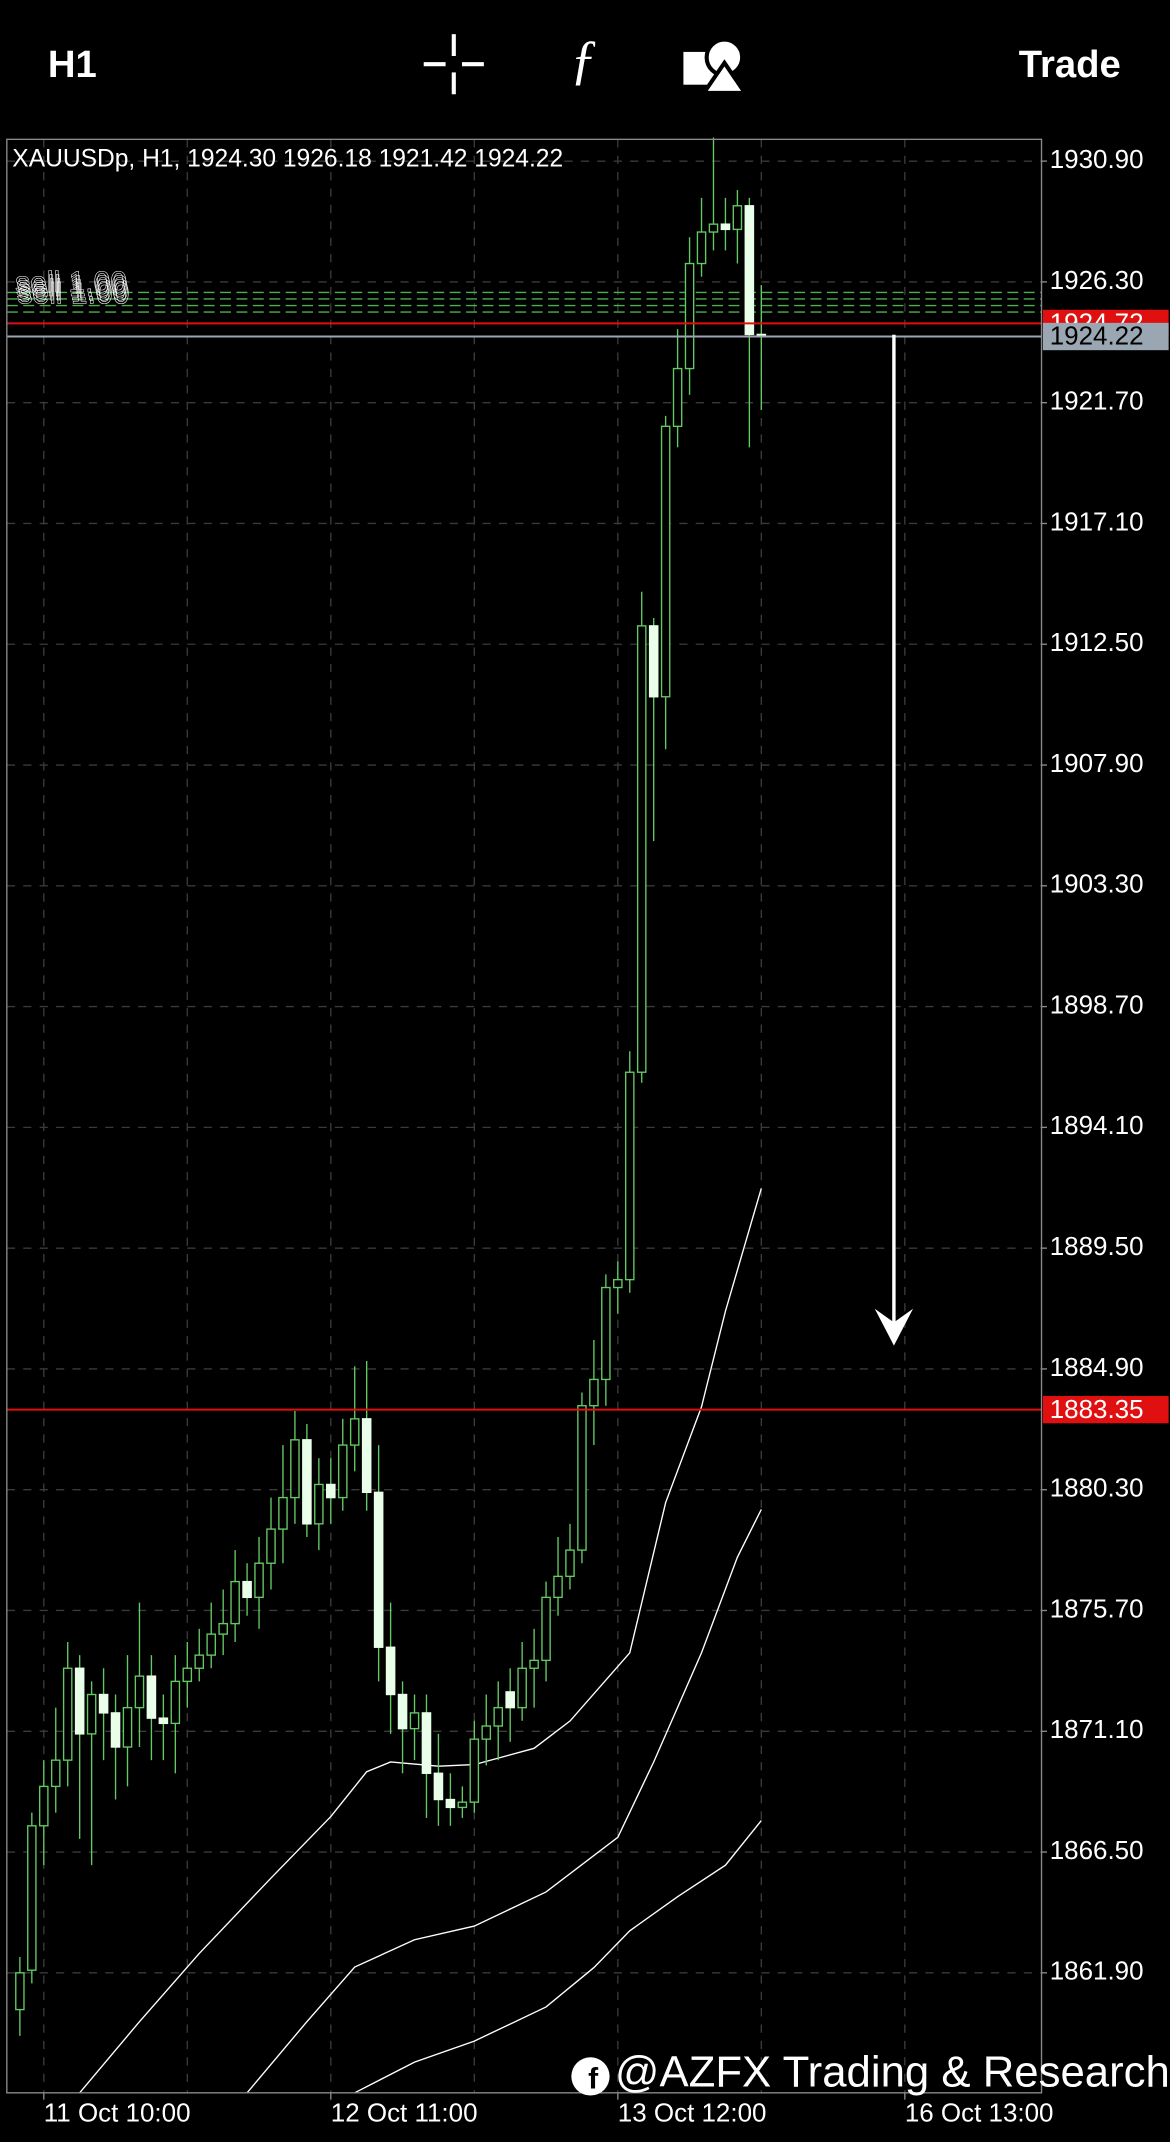  Describe the element at coordinates (593, 2078) in the screenshot. I see `svg-text: f` at that location.